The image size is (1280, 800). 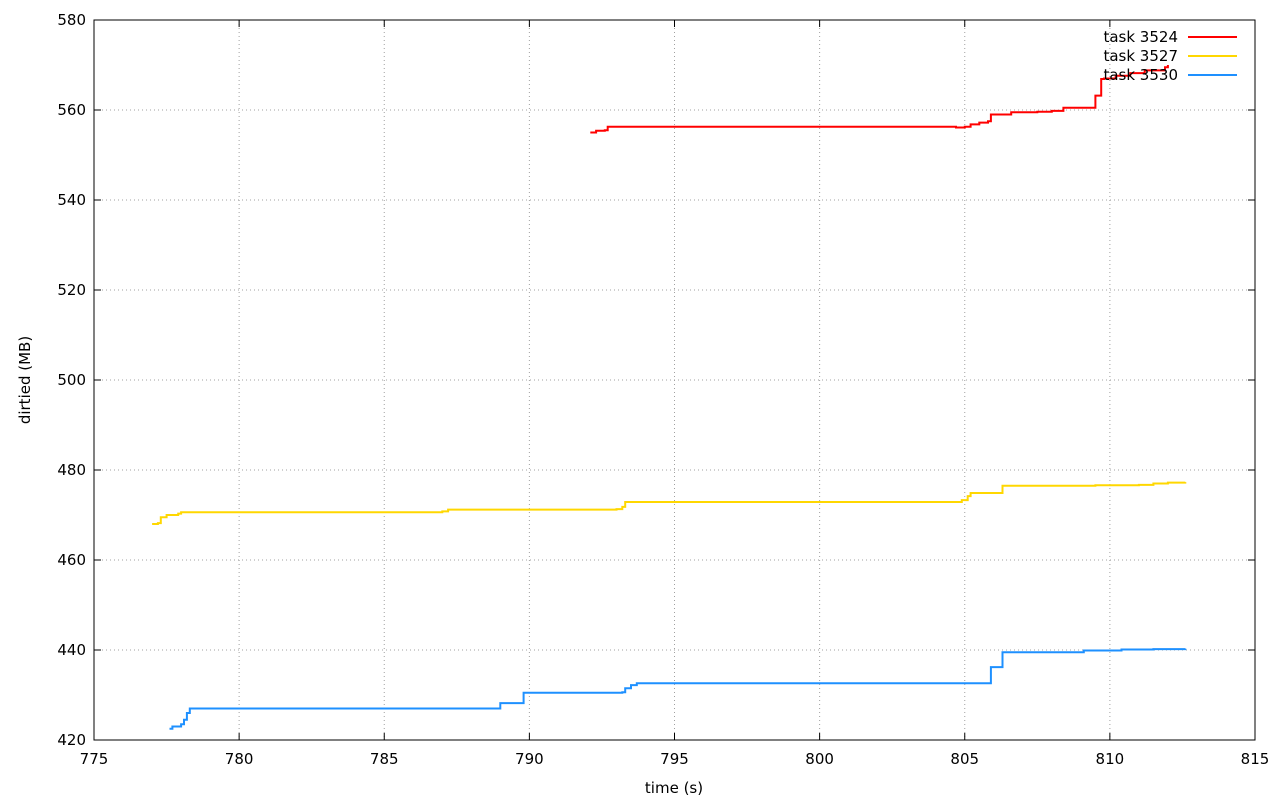 I want to click on y-tick-label: 420, so click(x=71, y=740).